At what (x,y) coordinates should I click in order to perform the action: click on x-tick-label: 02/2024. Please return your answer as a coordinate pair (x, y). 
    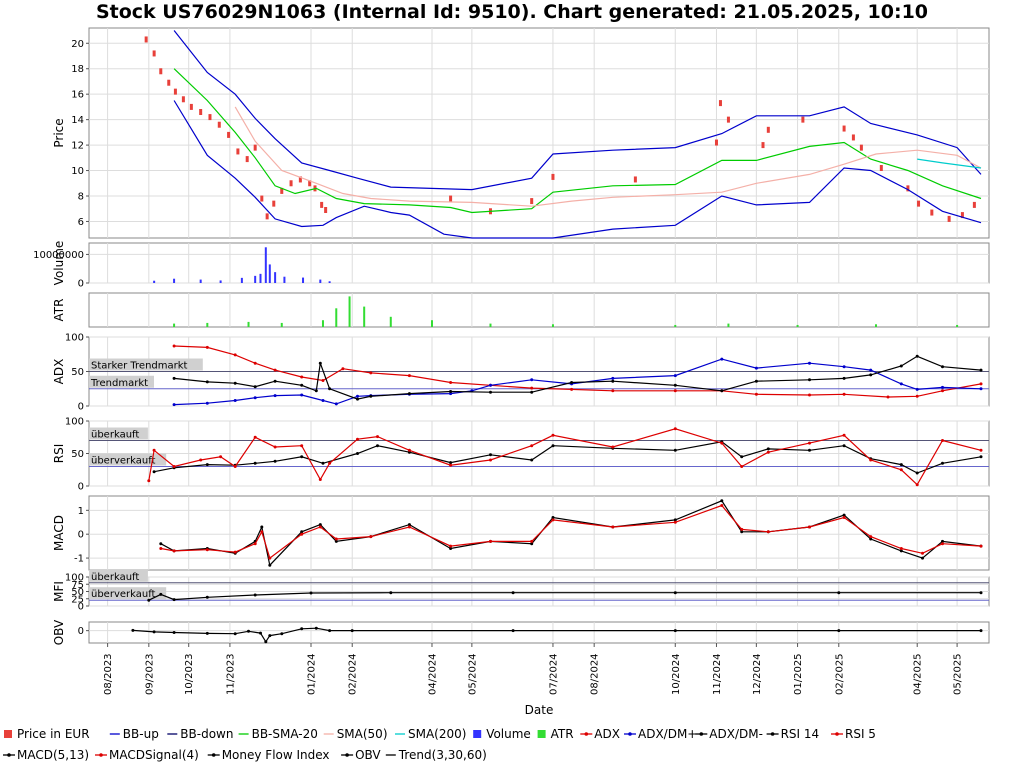
    Looking at the image, I should click on (353, 674).